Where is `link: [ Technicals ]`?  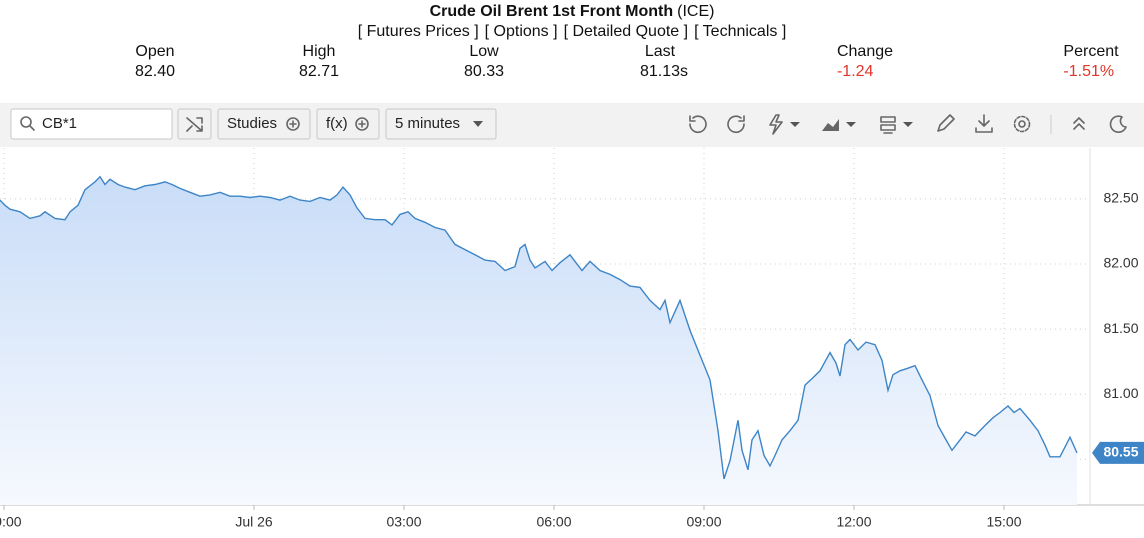
link: [ Technicals ] is located at coordinates (740, 31).